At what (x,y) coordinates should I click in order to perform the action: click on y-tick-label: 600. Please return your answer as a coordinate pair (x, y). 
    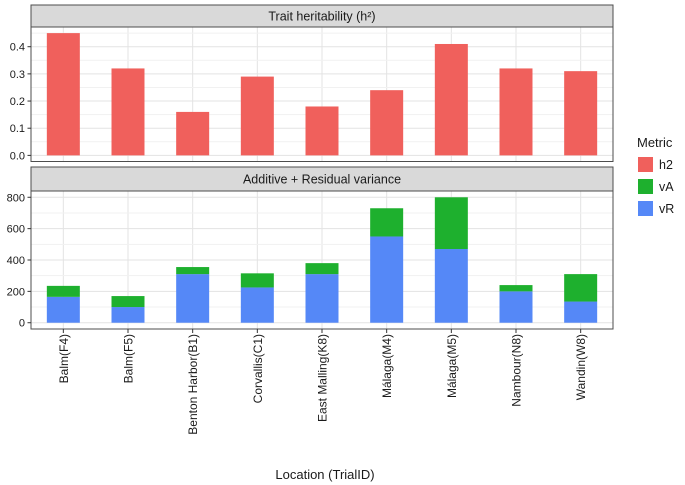
    Looking at the image, I should click on (16, 230).